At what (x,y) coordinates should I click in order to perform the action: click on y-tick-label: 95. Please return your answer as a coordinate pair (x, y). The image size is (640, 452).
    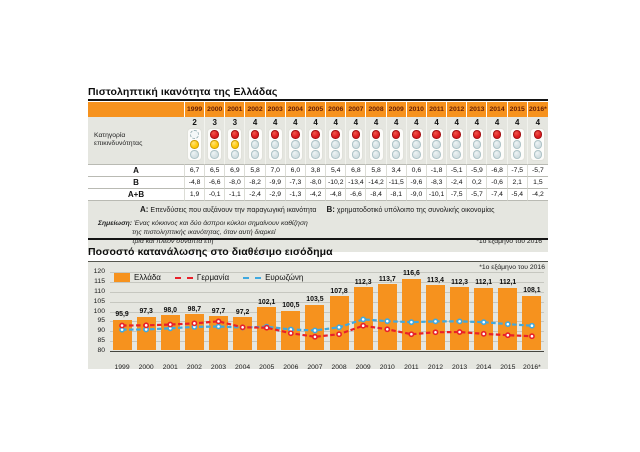
    Looking at the image, I should click on (101, 321).